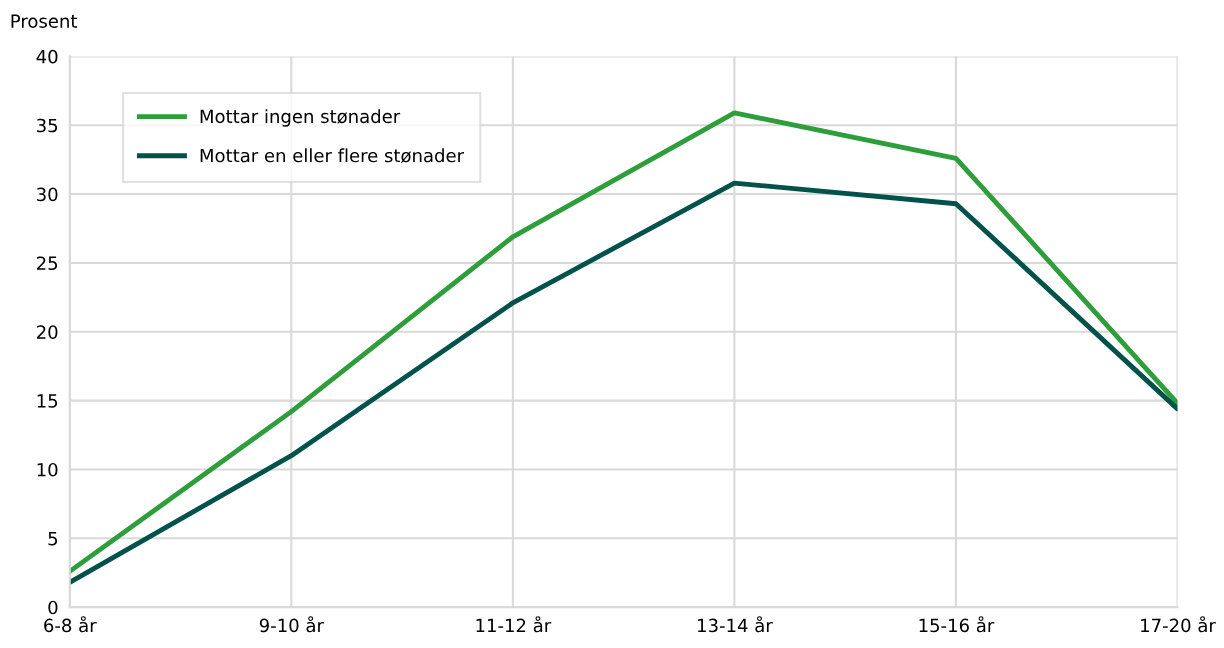 The height and width of the screenshot is (648, 1224). What do you see at coordinates (957, 624) in the screenshot?
I see `x-tick-label: 15-16 år` at bounding box center [957, 624].